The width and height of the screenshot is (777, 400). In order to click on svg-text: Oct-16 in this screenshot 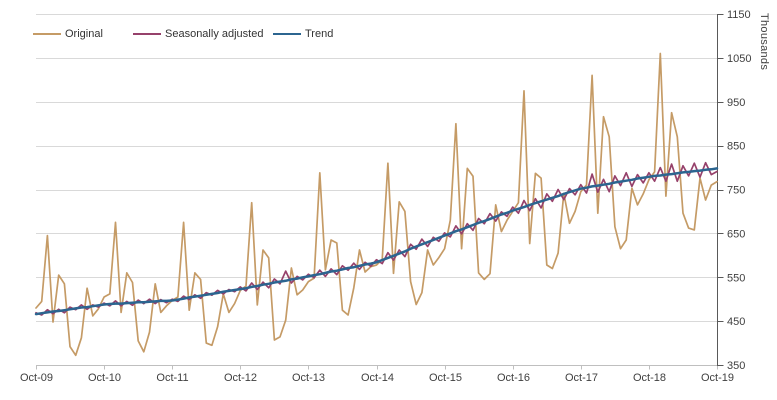, I will do `click(513, 378)`.